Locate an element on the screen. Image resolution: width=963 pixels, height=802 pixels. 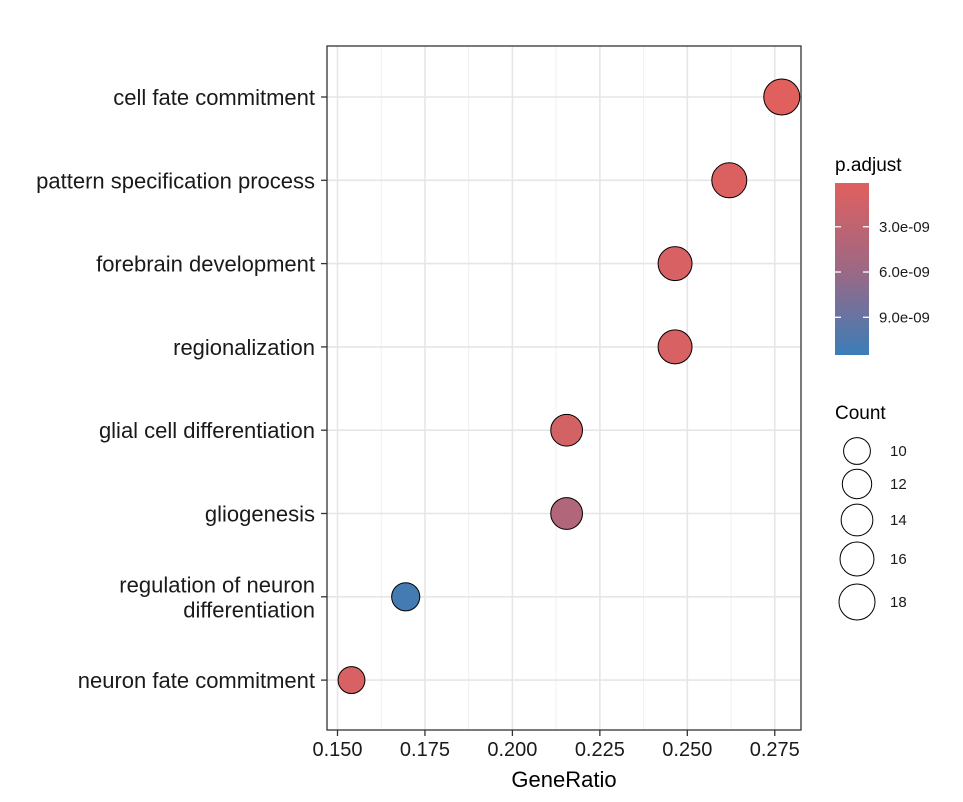
y-tick-label-line: regulation of neuron is located at coordinates (217, 584).